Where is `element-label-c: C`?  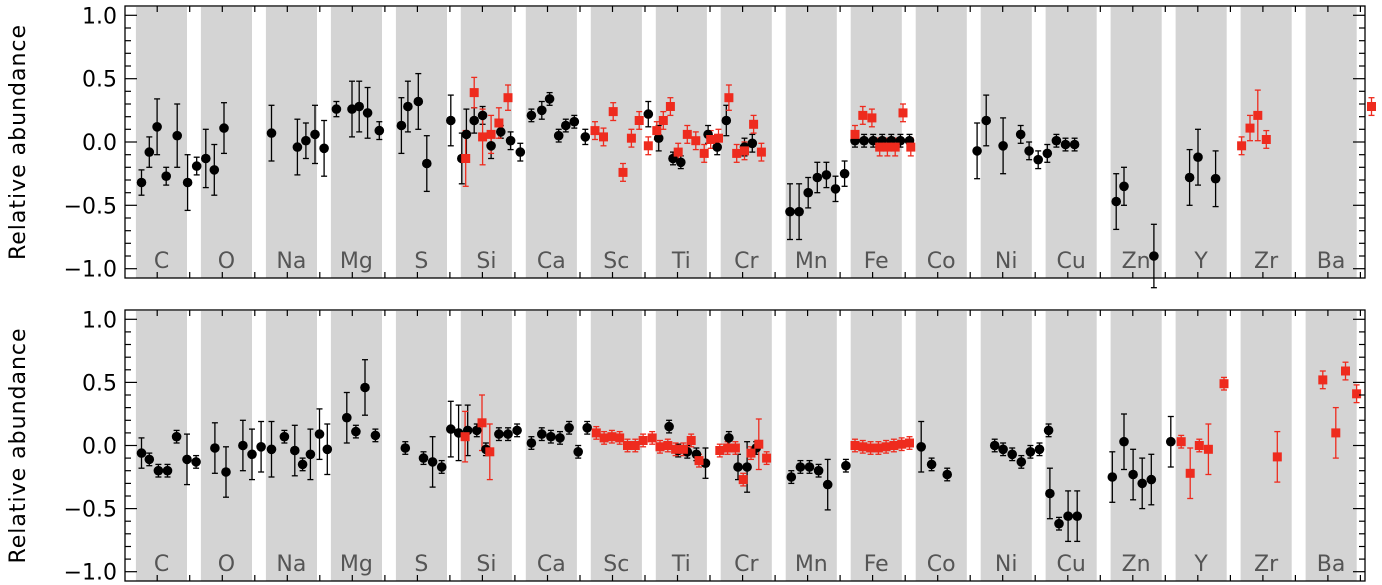 element-label-c: C is located at coordinates (161, 564).